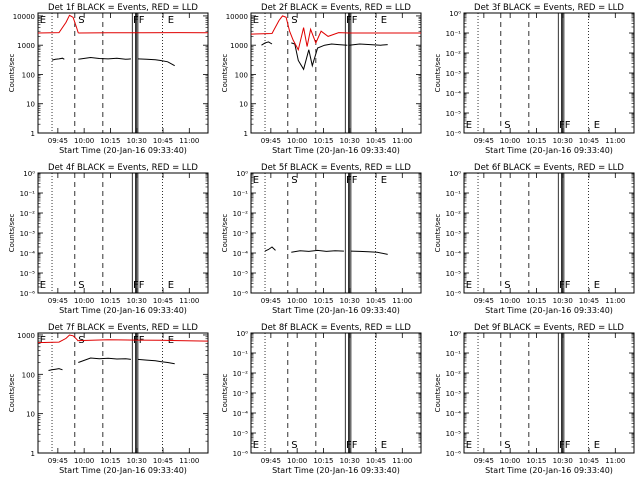 This screenshot has width=640, height=485. I want to click on panel-title-6: Det 6f BLACK = Events, RED = LLD, so click(549, 168).